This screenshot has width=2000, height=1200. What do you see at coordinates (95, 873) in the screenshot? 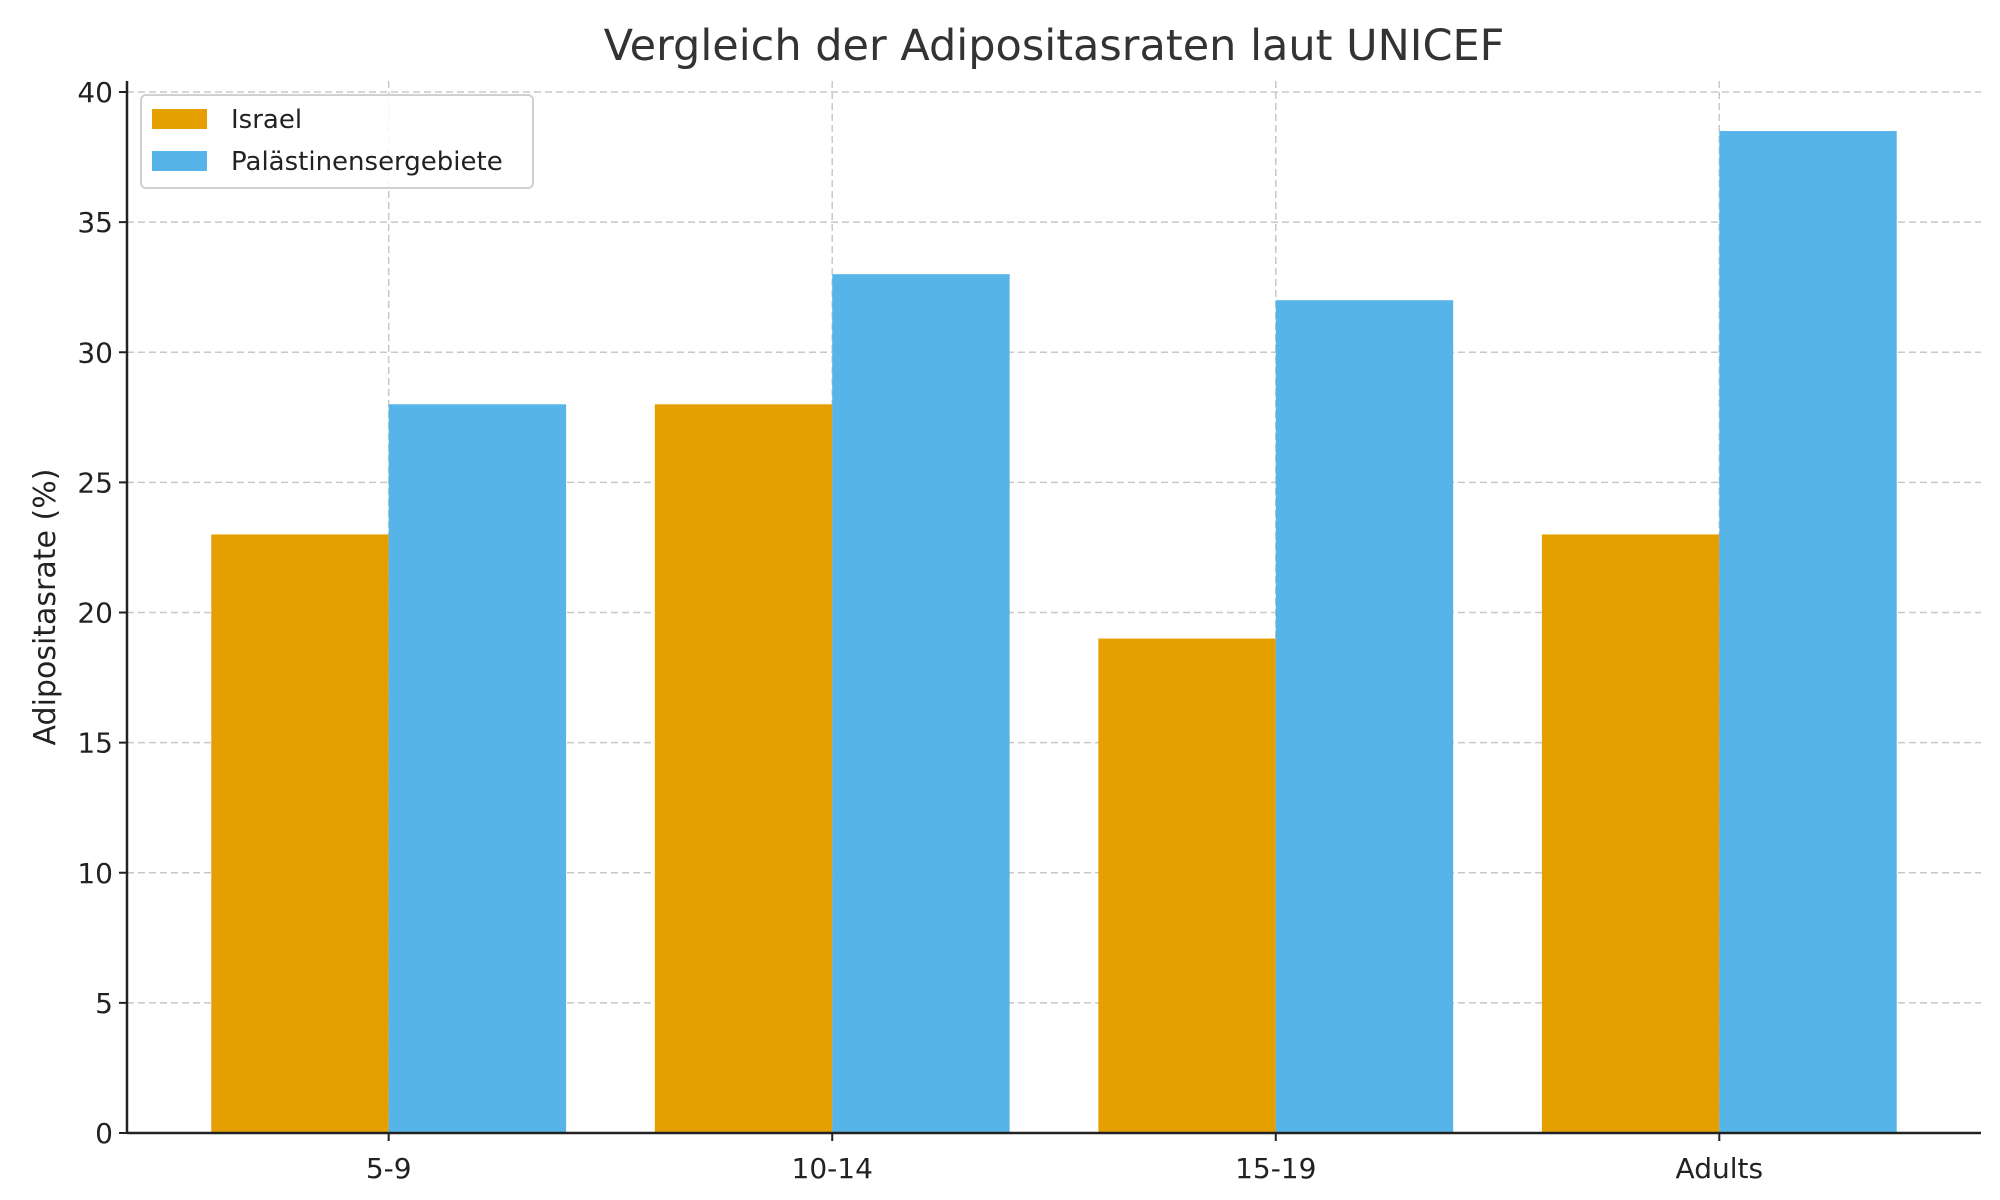
I see `y-tick-label: 10` at bounding box center [95, 873].